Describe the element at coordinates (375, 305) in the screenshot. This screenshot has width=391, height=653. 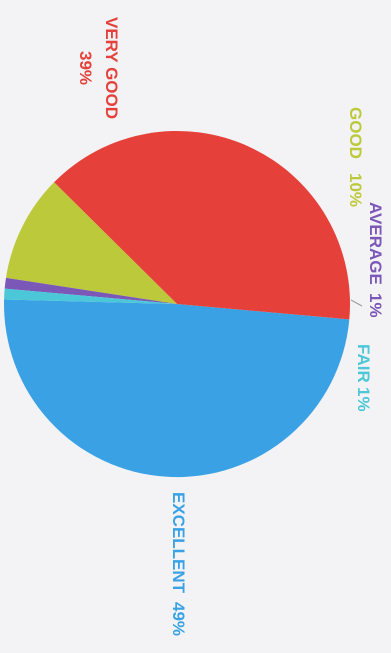
I see `slice-value-average: 1%` at that location.